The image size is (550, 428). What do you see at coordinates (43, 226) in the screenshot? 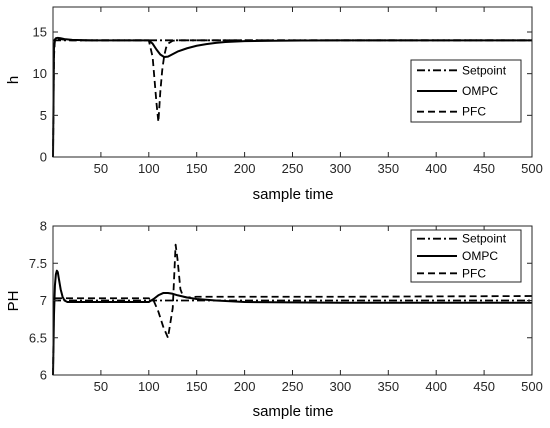
I see `y-tick-label: 8` at bounding box center [43, 226].